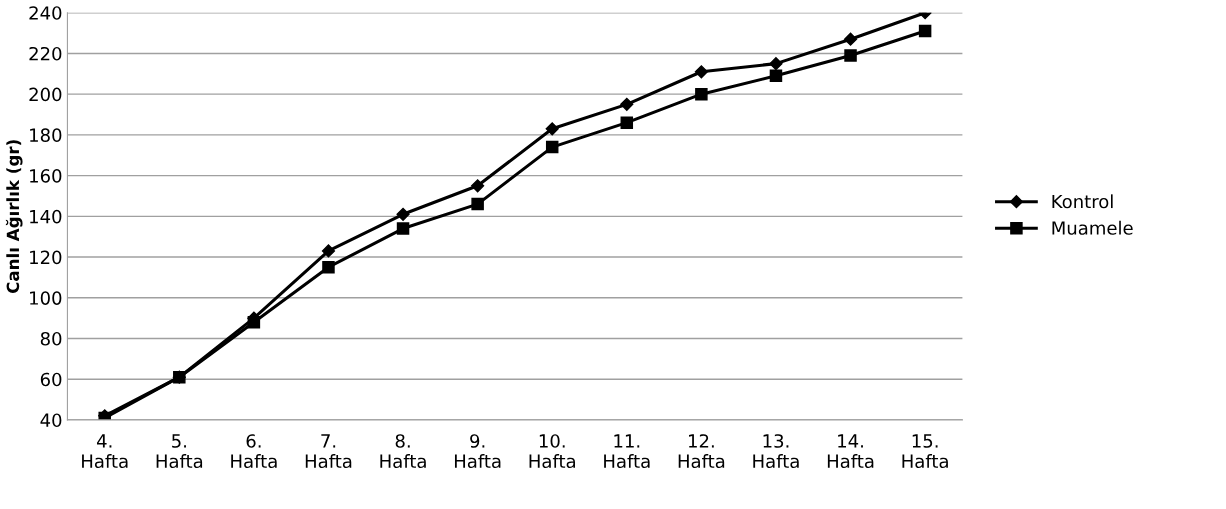 This screenshot has width=1226, height=509. I want to click on x-tick-label: 8. Hafta, so click(403, 451).